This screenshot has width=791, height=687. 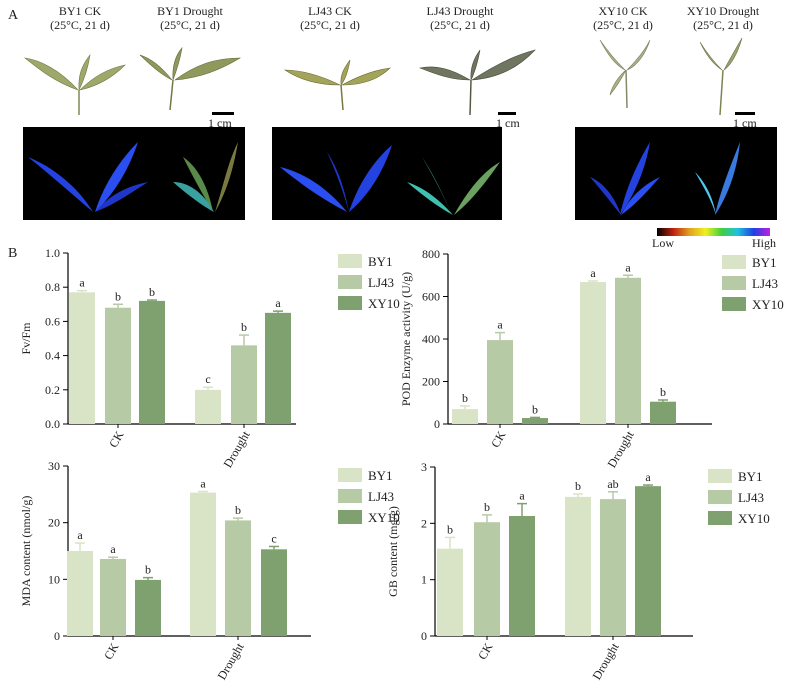 I want to click on panel-b-label: B, so click(x=13, y=253).